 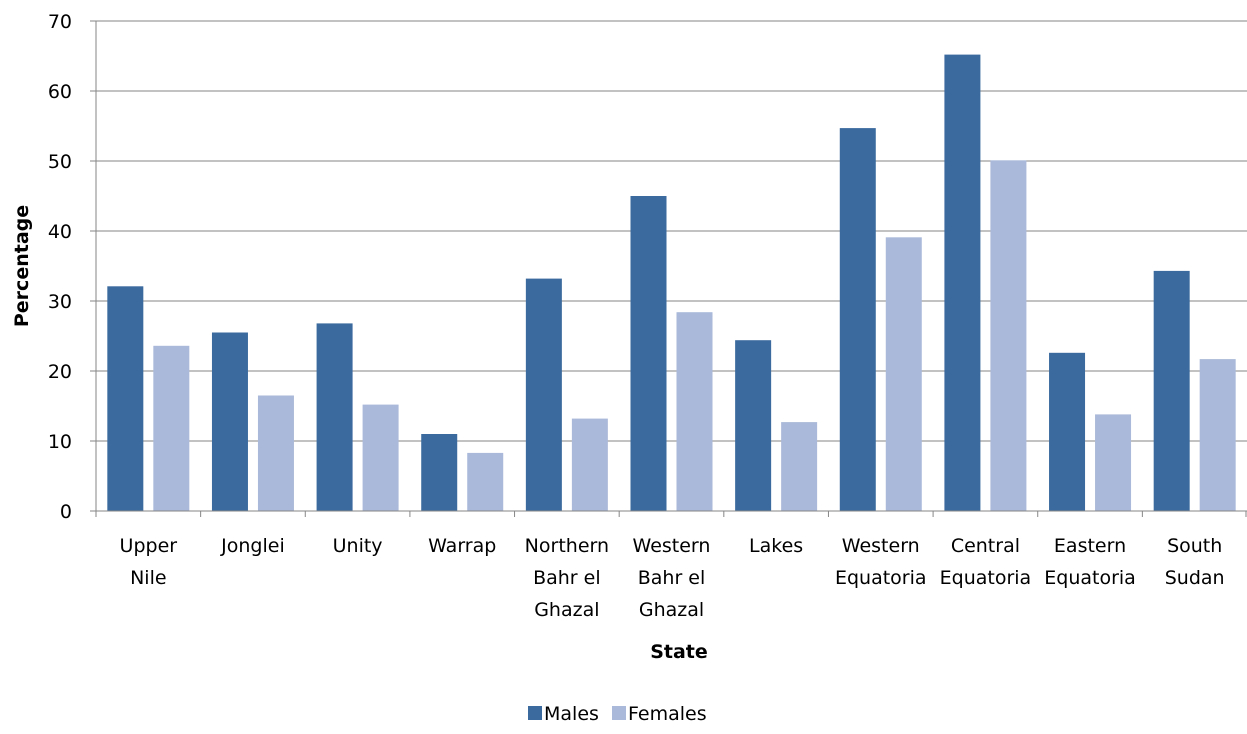 What do you see at coordinates (149, 562) in the screenshot?
I see `x-category-label: Upper Nile` at bounding box center [149, 562].